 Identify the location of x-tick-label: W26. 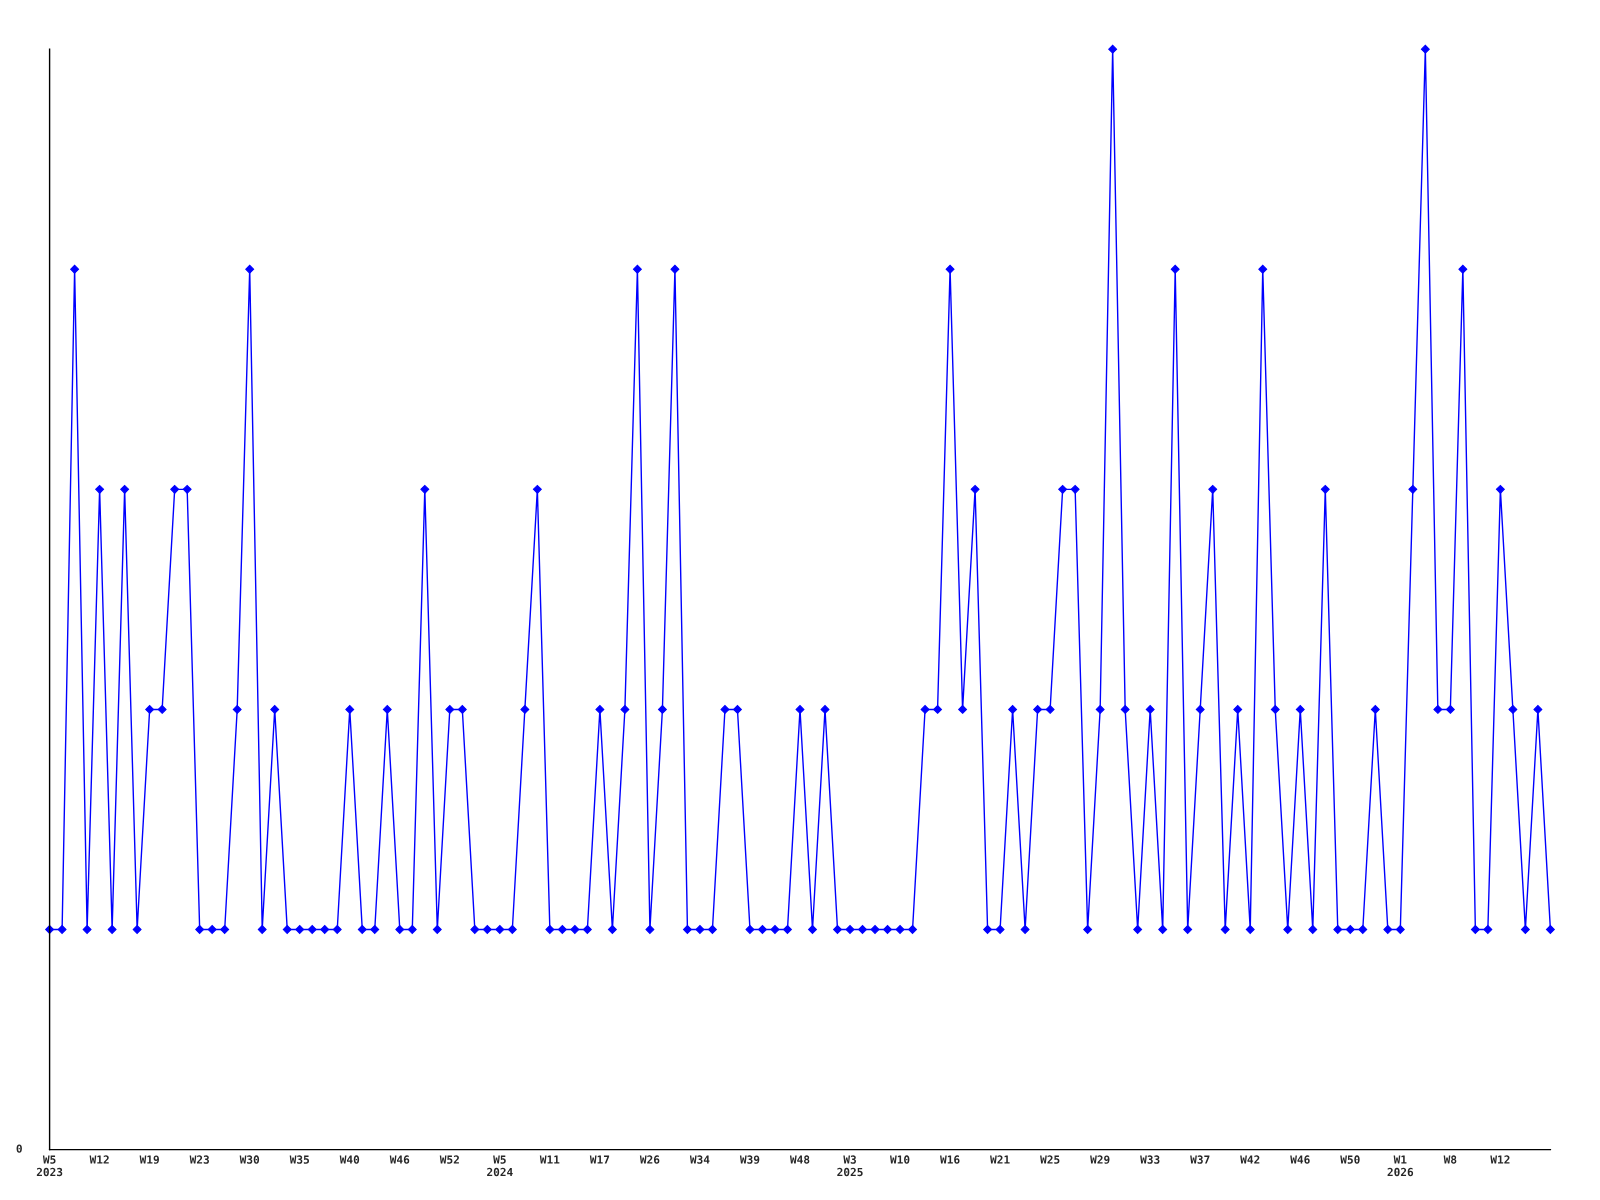
(649, 1159).